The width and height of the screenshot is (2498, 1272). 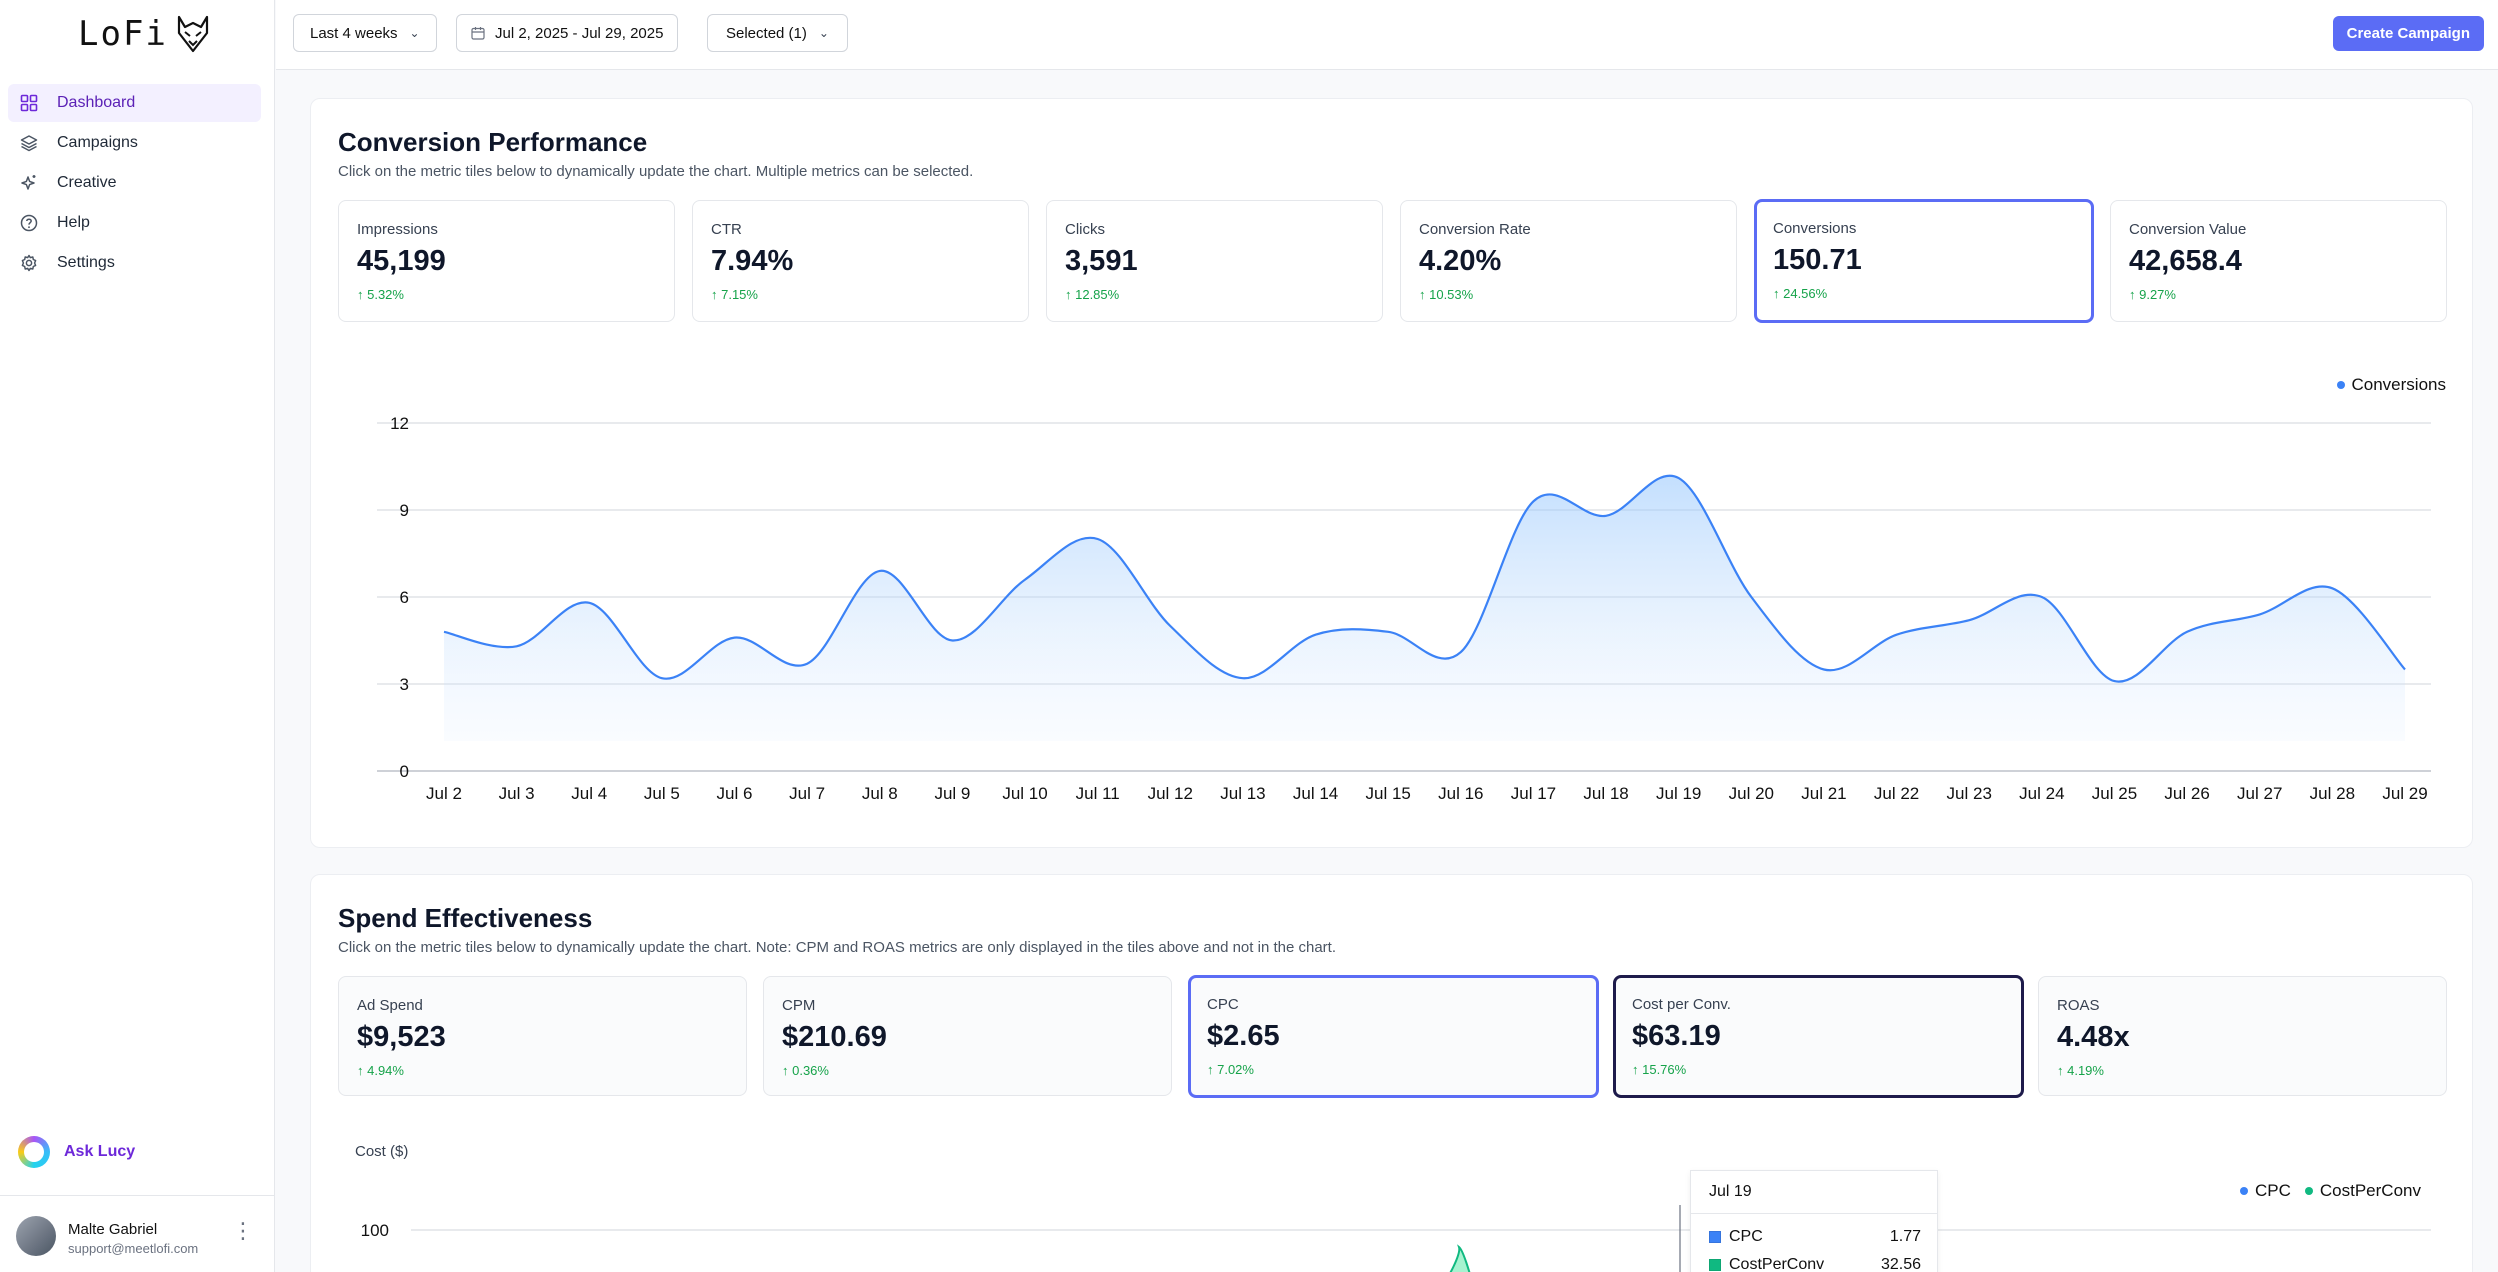 I want to click on tile-delta: ↑ 0.36%, so click(x=805, y=1070).